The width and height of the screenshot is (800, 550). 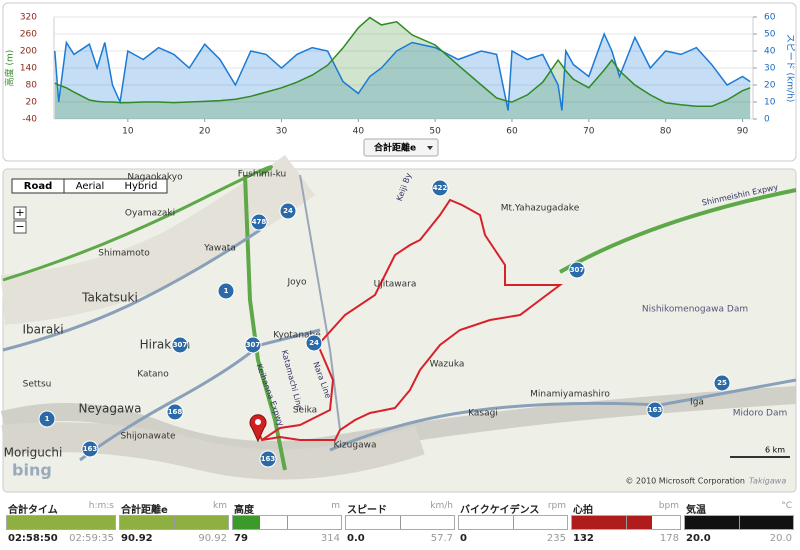 I want to click on y2-tick-label: 20, so click(x=770, y=86).